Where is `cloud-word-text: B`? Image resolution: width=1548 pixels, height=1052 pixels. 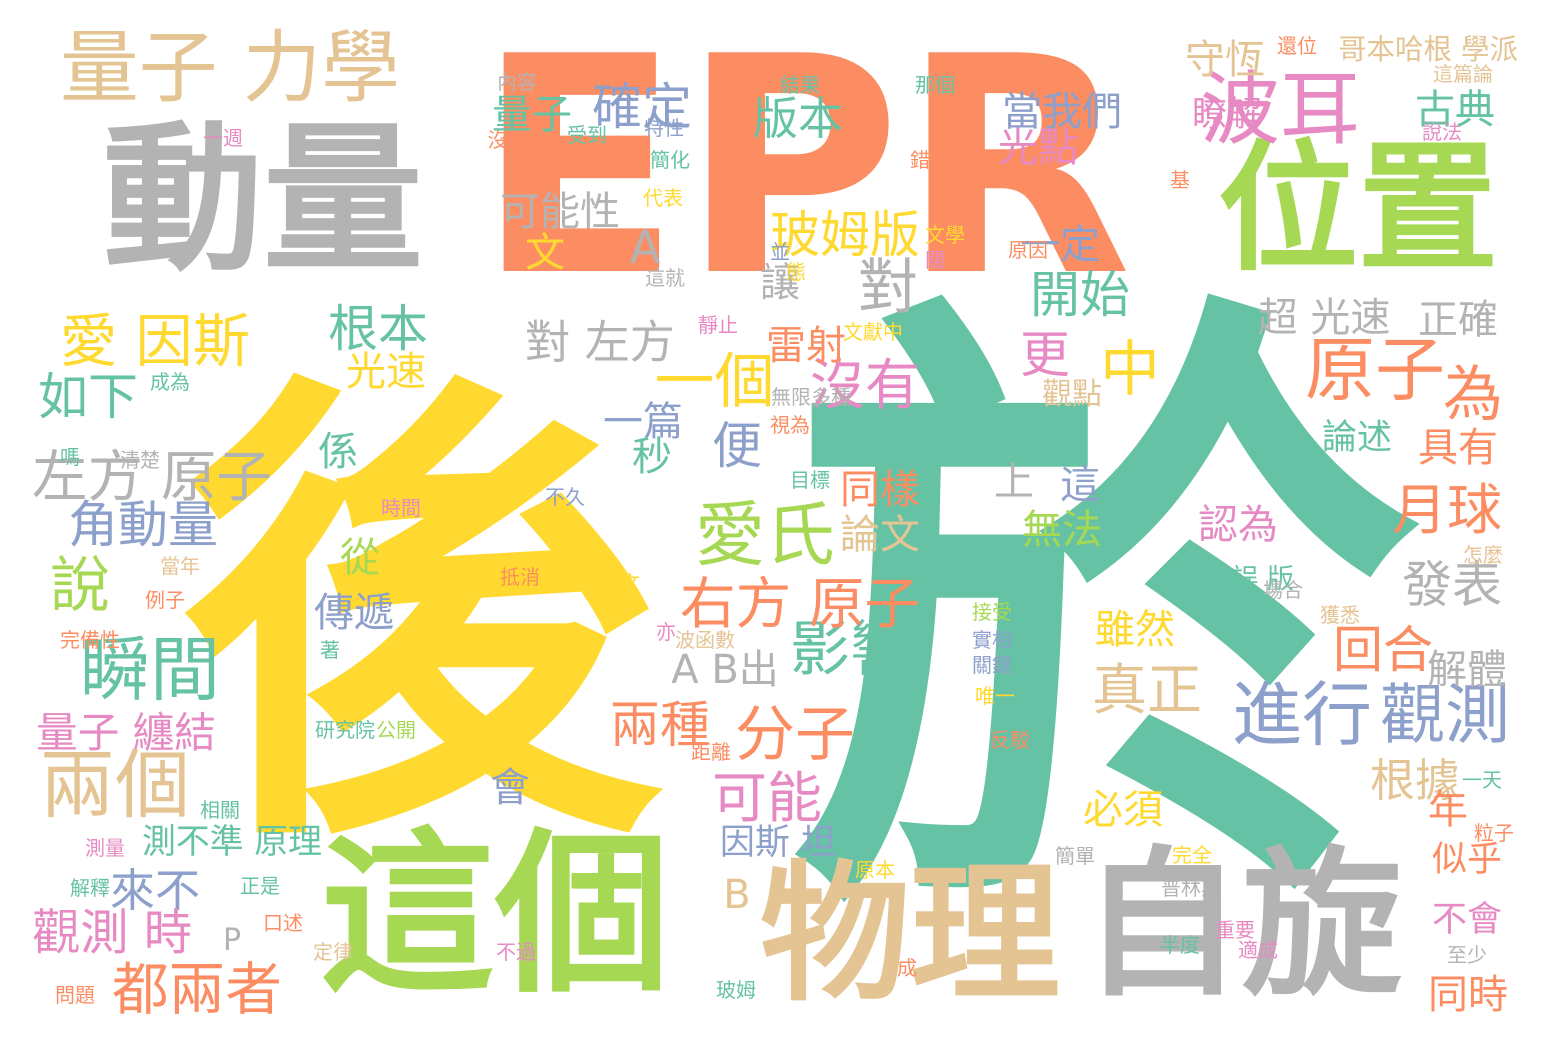 cloud-word-text: B is located at coordinates (737, 895).